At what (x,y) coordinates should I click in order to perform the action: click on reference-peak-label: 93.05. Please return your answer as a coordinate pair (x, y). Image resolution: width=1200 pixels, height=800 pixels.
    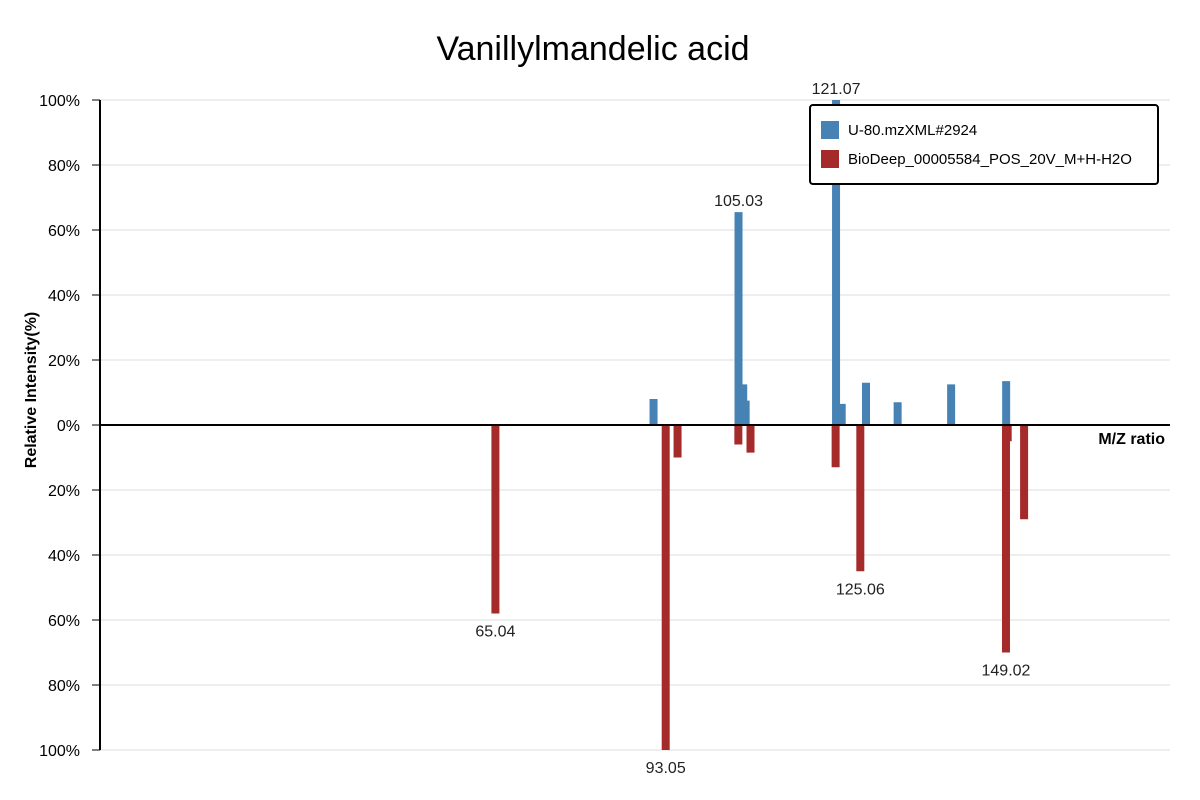
    Looking at the image, I should click on (666, 768).